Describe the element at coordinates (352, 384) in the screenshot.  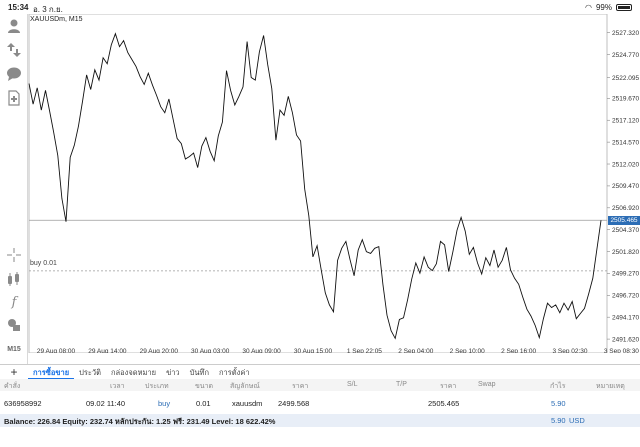
I see `col-sl: S/L` at that location.